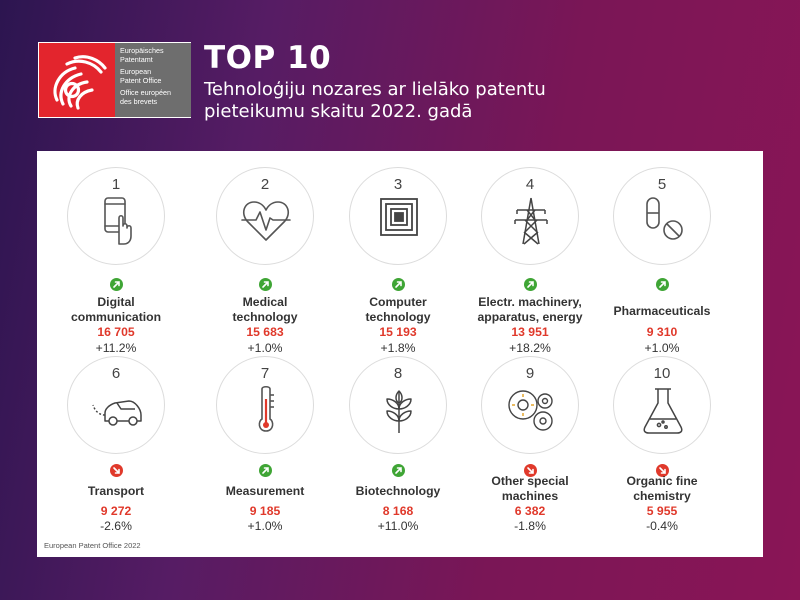 The height and width of the screenshot is (600, 800). I want to click on rank-circle: 10, so click(662, 405).